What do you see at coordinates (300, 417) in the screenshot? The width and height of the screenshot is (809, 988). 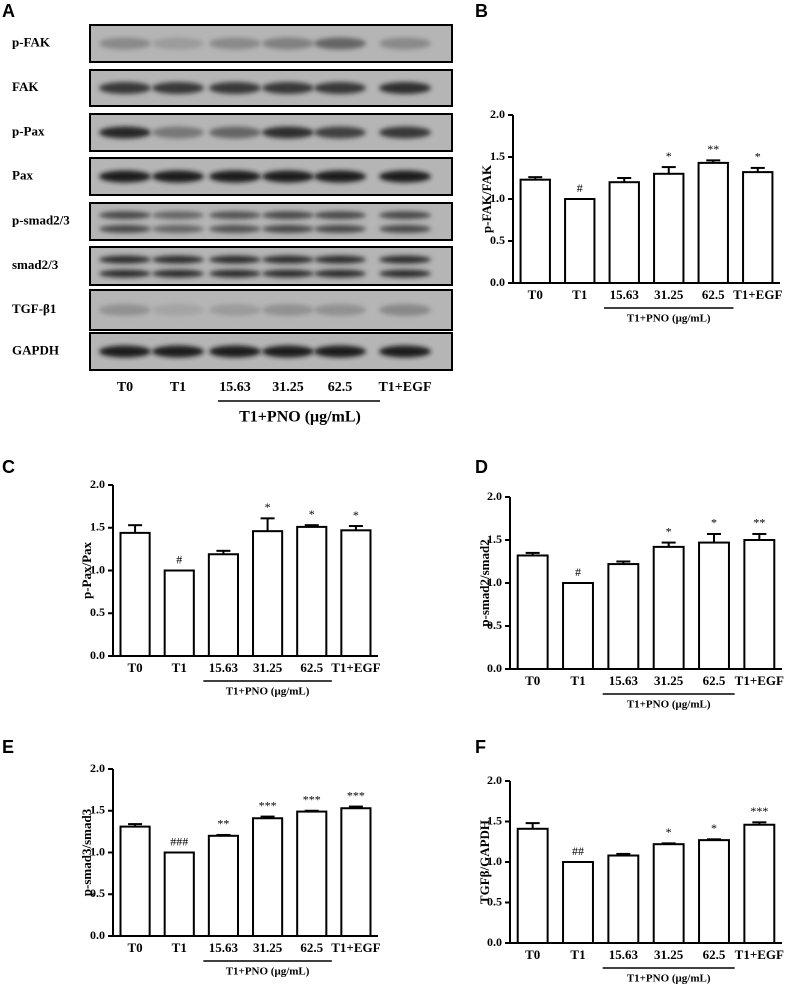 I see `blot-group-label: T1+PNO (μg/mL)` at bounding box center [300, 417].